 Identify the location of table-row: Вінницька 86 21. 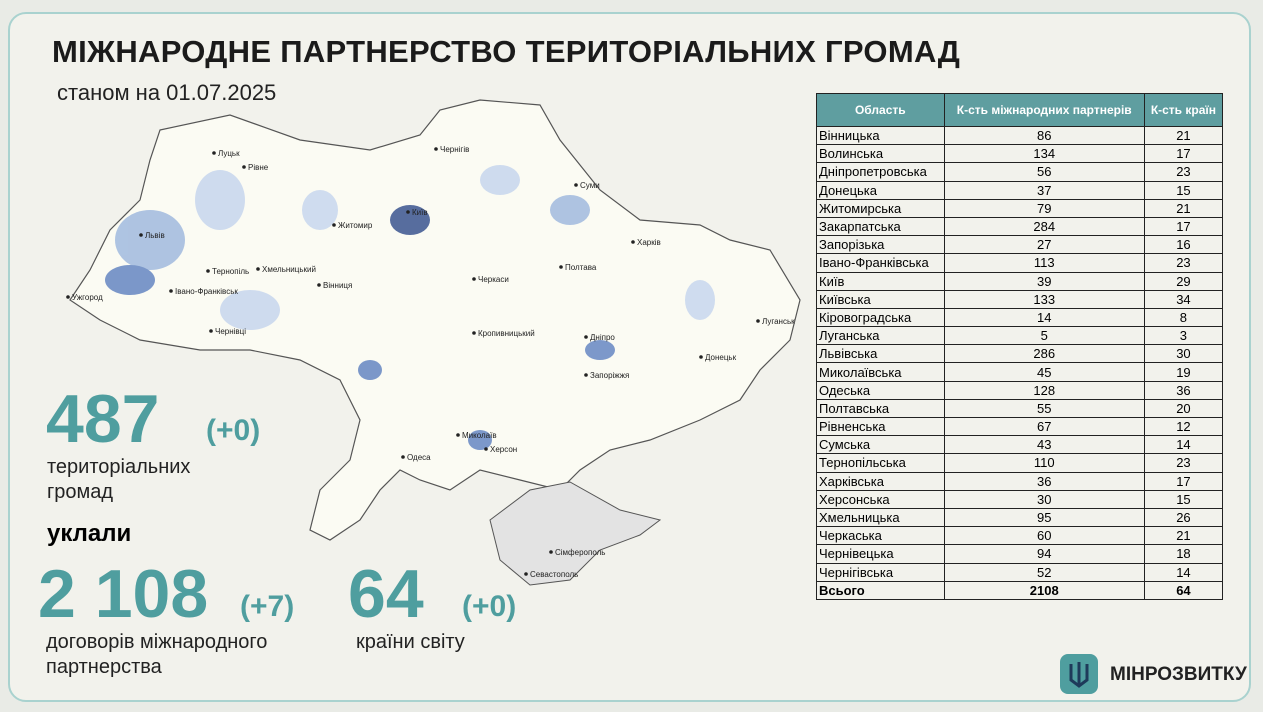
(1020, 135).